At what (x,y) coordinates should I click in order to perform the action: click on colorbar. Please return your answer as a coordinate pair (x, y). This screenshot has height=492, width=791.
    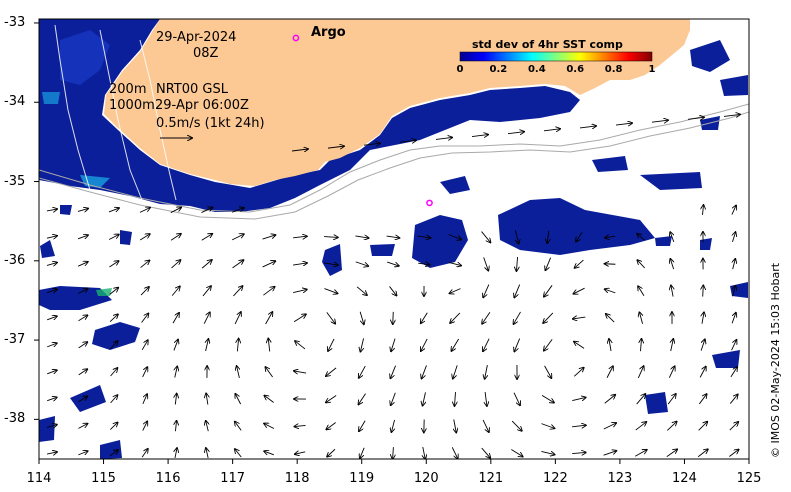
    Looking at the image, I should click on (556, 56).